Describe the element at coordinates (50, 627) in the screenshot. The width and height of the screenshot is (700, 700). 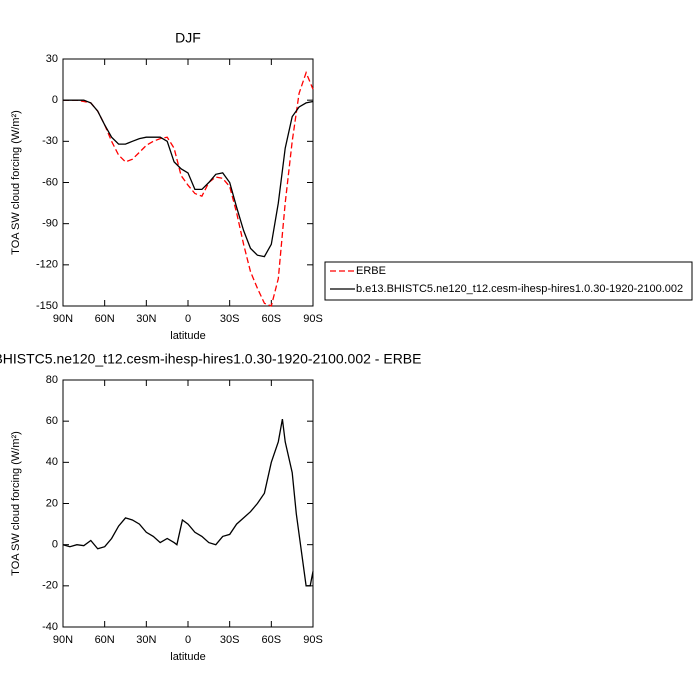
I see `y-tick-label: -40` at that location.